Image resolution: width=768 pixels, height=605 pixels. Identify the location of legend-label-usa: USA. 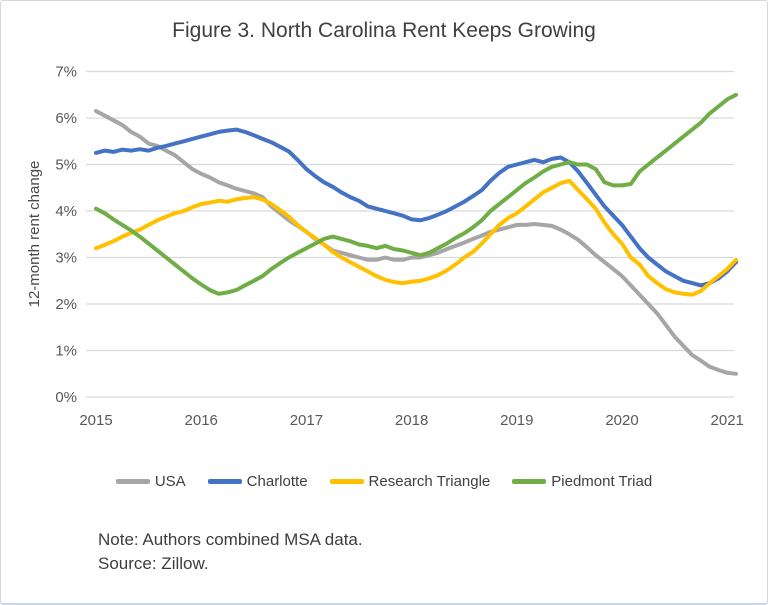
(170, 481).